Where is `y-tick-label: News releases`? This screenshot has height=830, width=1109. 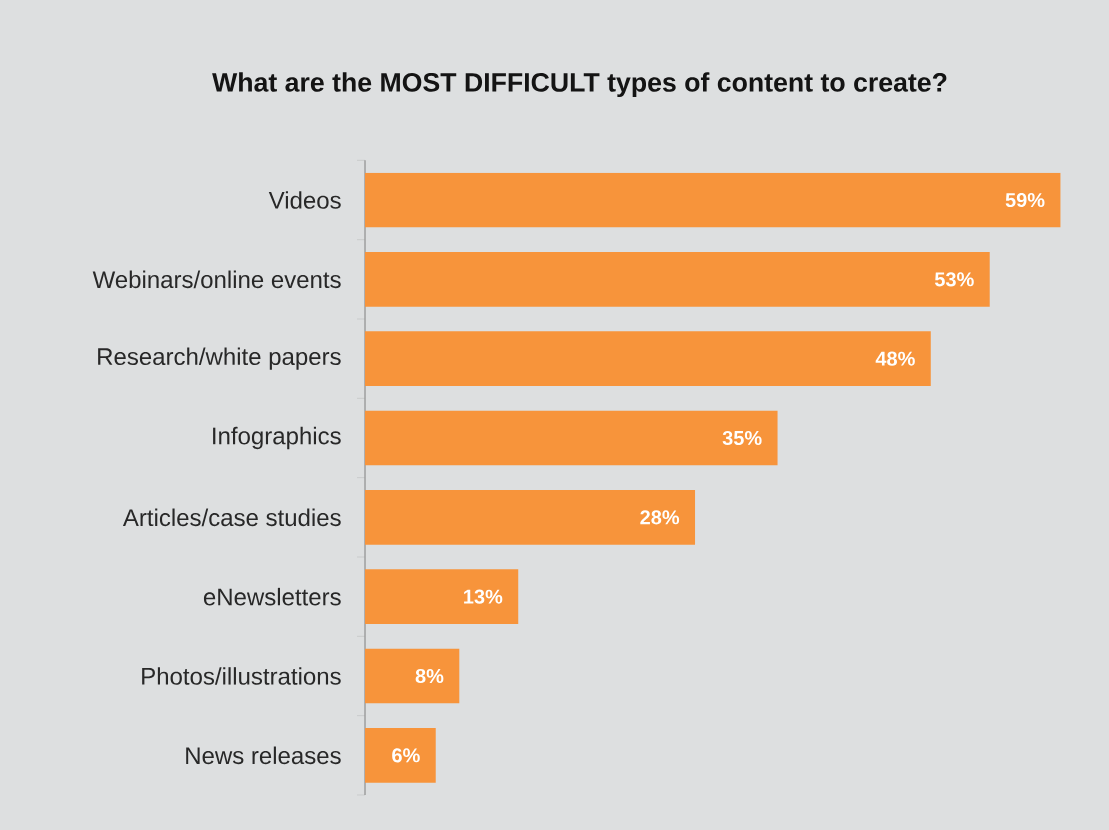 y-tick-label: News releases is located at coordinates (263, 755).